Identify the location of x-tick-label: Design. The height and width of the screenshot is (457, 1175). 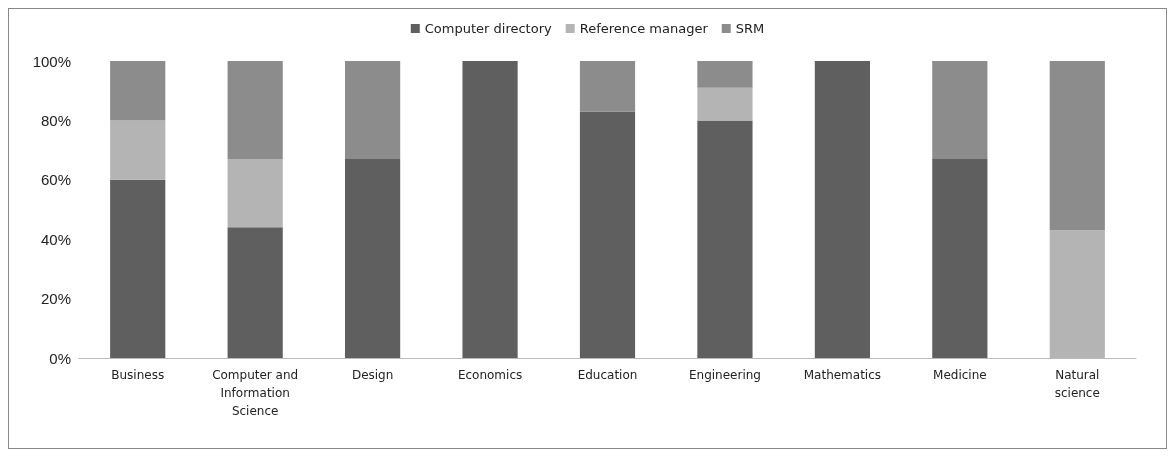
(372, 375).